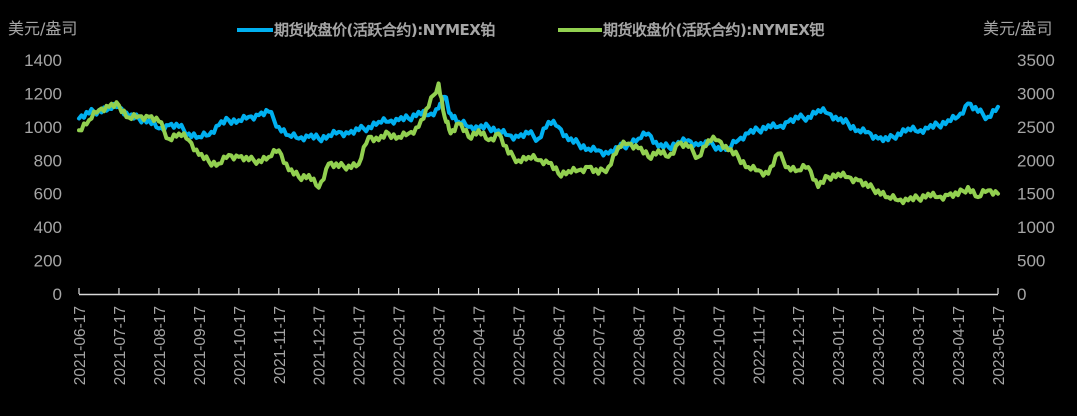  Describe the element at coordinates (1036, 93) in the screenshot. I see `right-y-tick-label: 3000` at that location.